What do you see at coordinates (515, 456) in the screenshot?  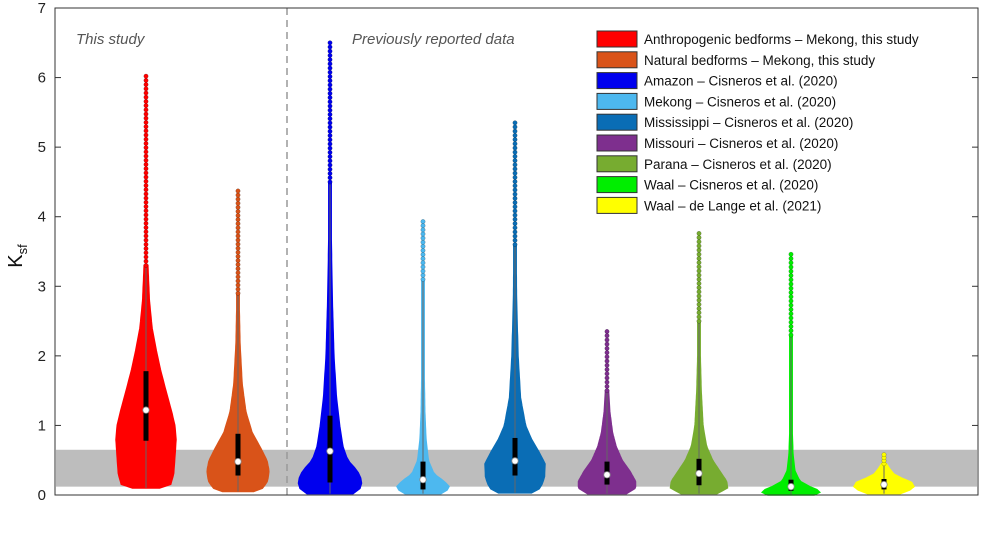 I see `iqr-box` at bounding box center [515, 456].